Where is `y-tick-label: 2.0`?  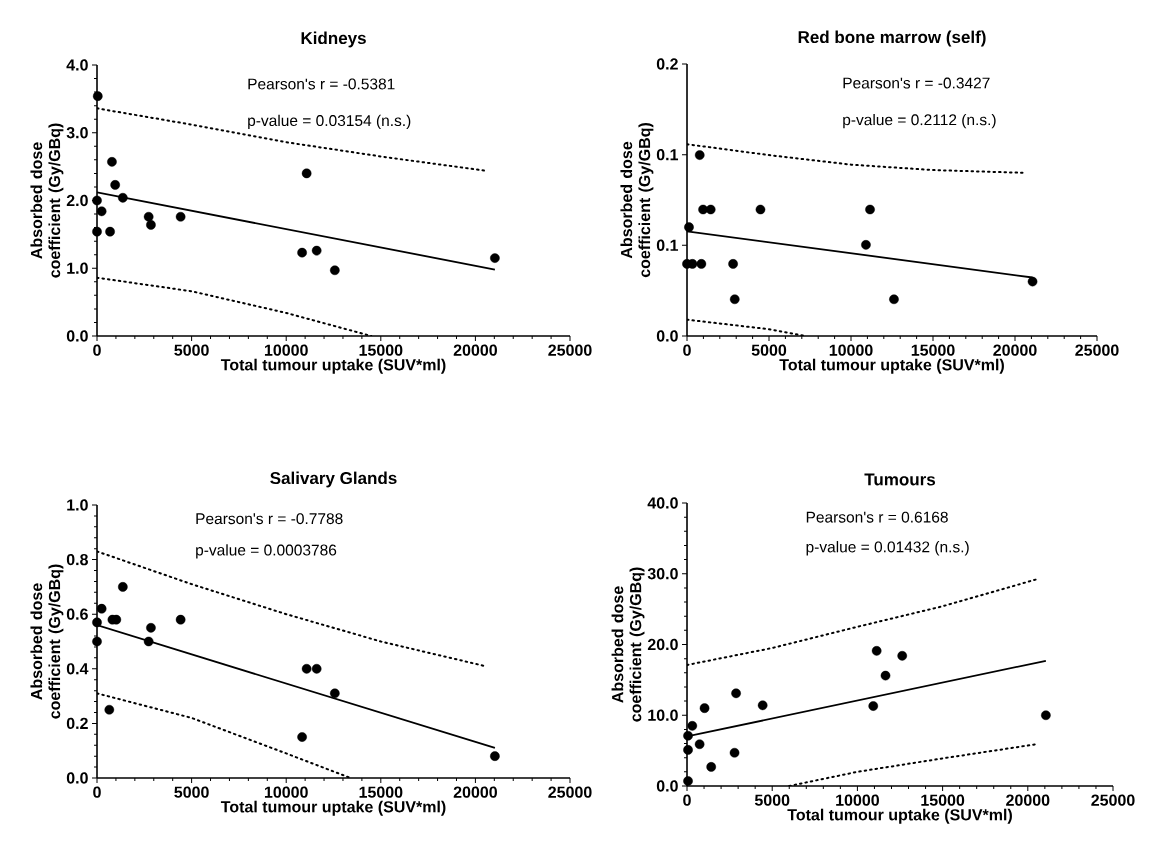
y-tick-label: 2.0 is located at coordinates (77, 200).